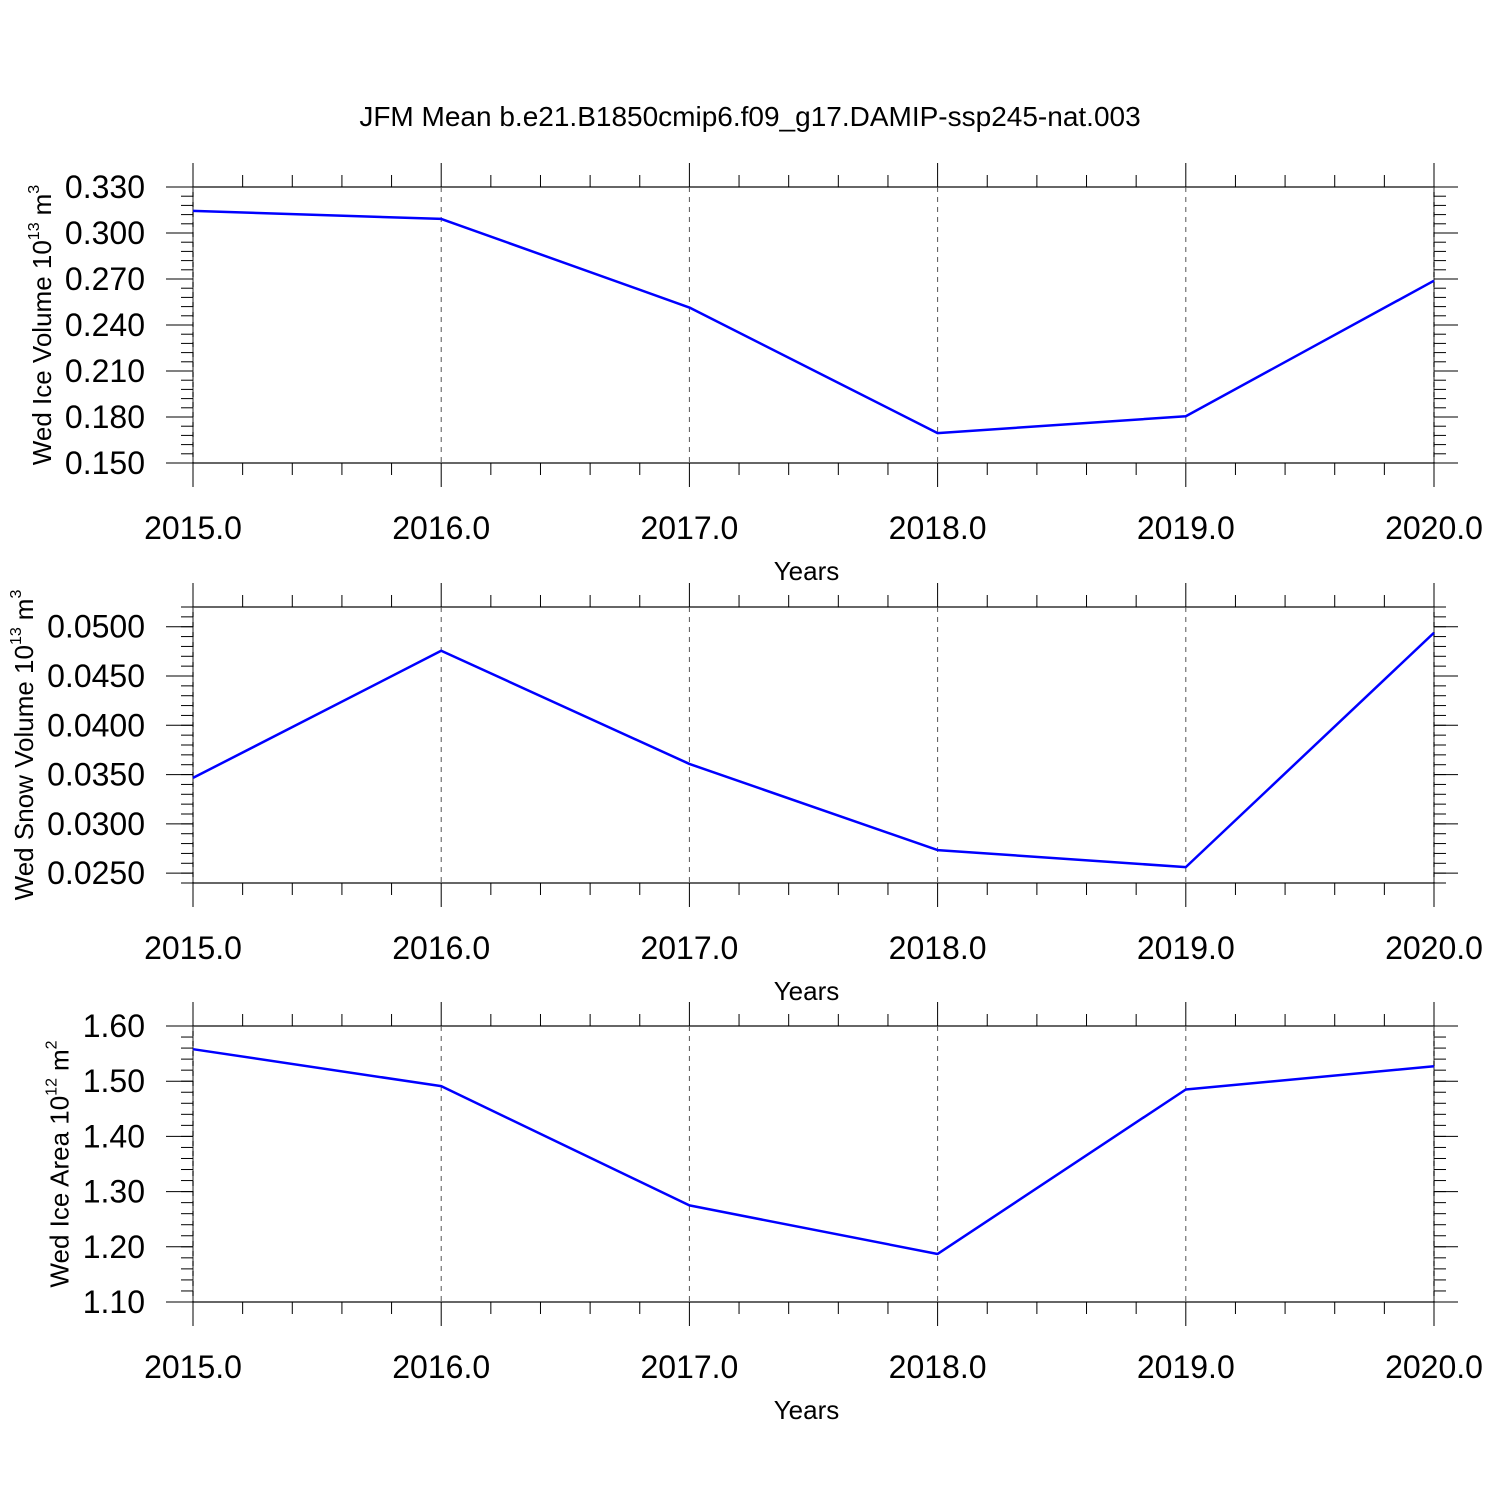 This screenshot has height=1500, width=1500. I want to click on y-tick-label: 0.300, so click(105, 233).